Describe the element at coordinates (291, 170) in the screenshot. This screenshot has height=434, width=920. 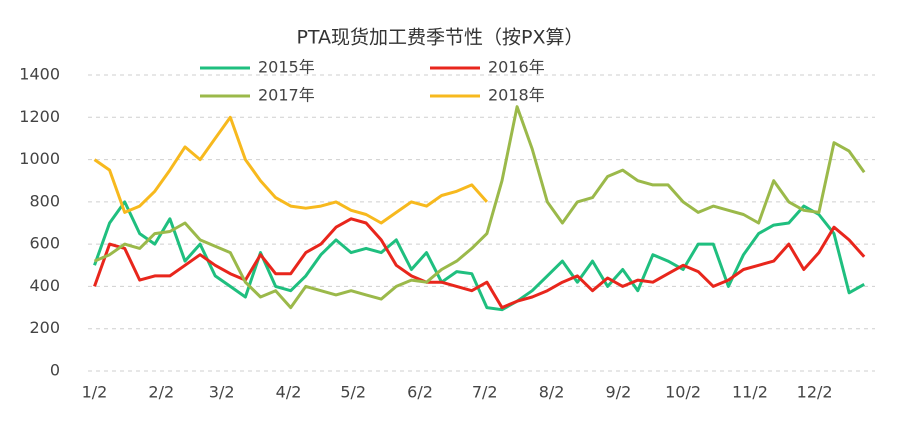
I see `line-series` at that location.